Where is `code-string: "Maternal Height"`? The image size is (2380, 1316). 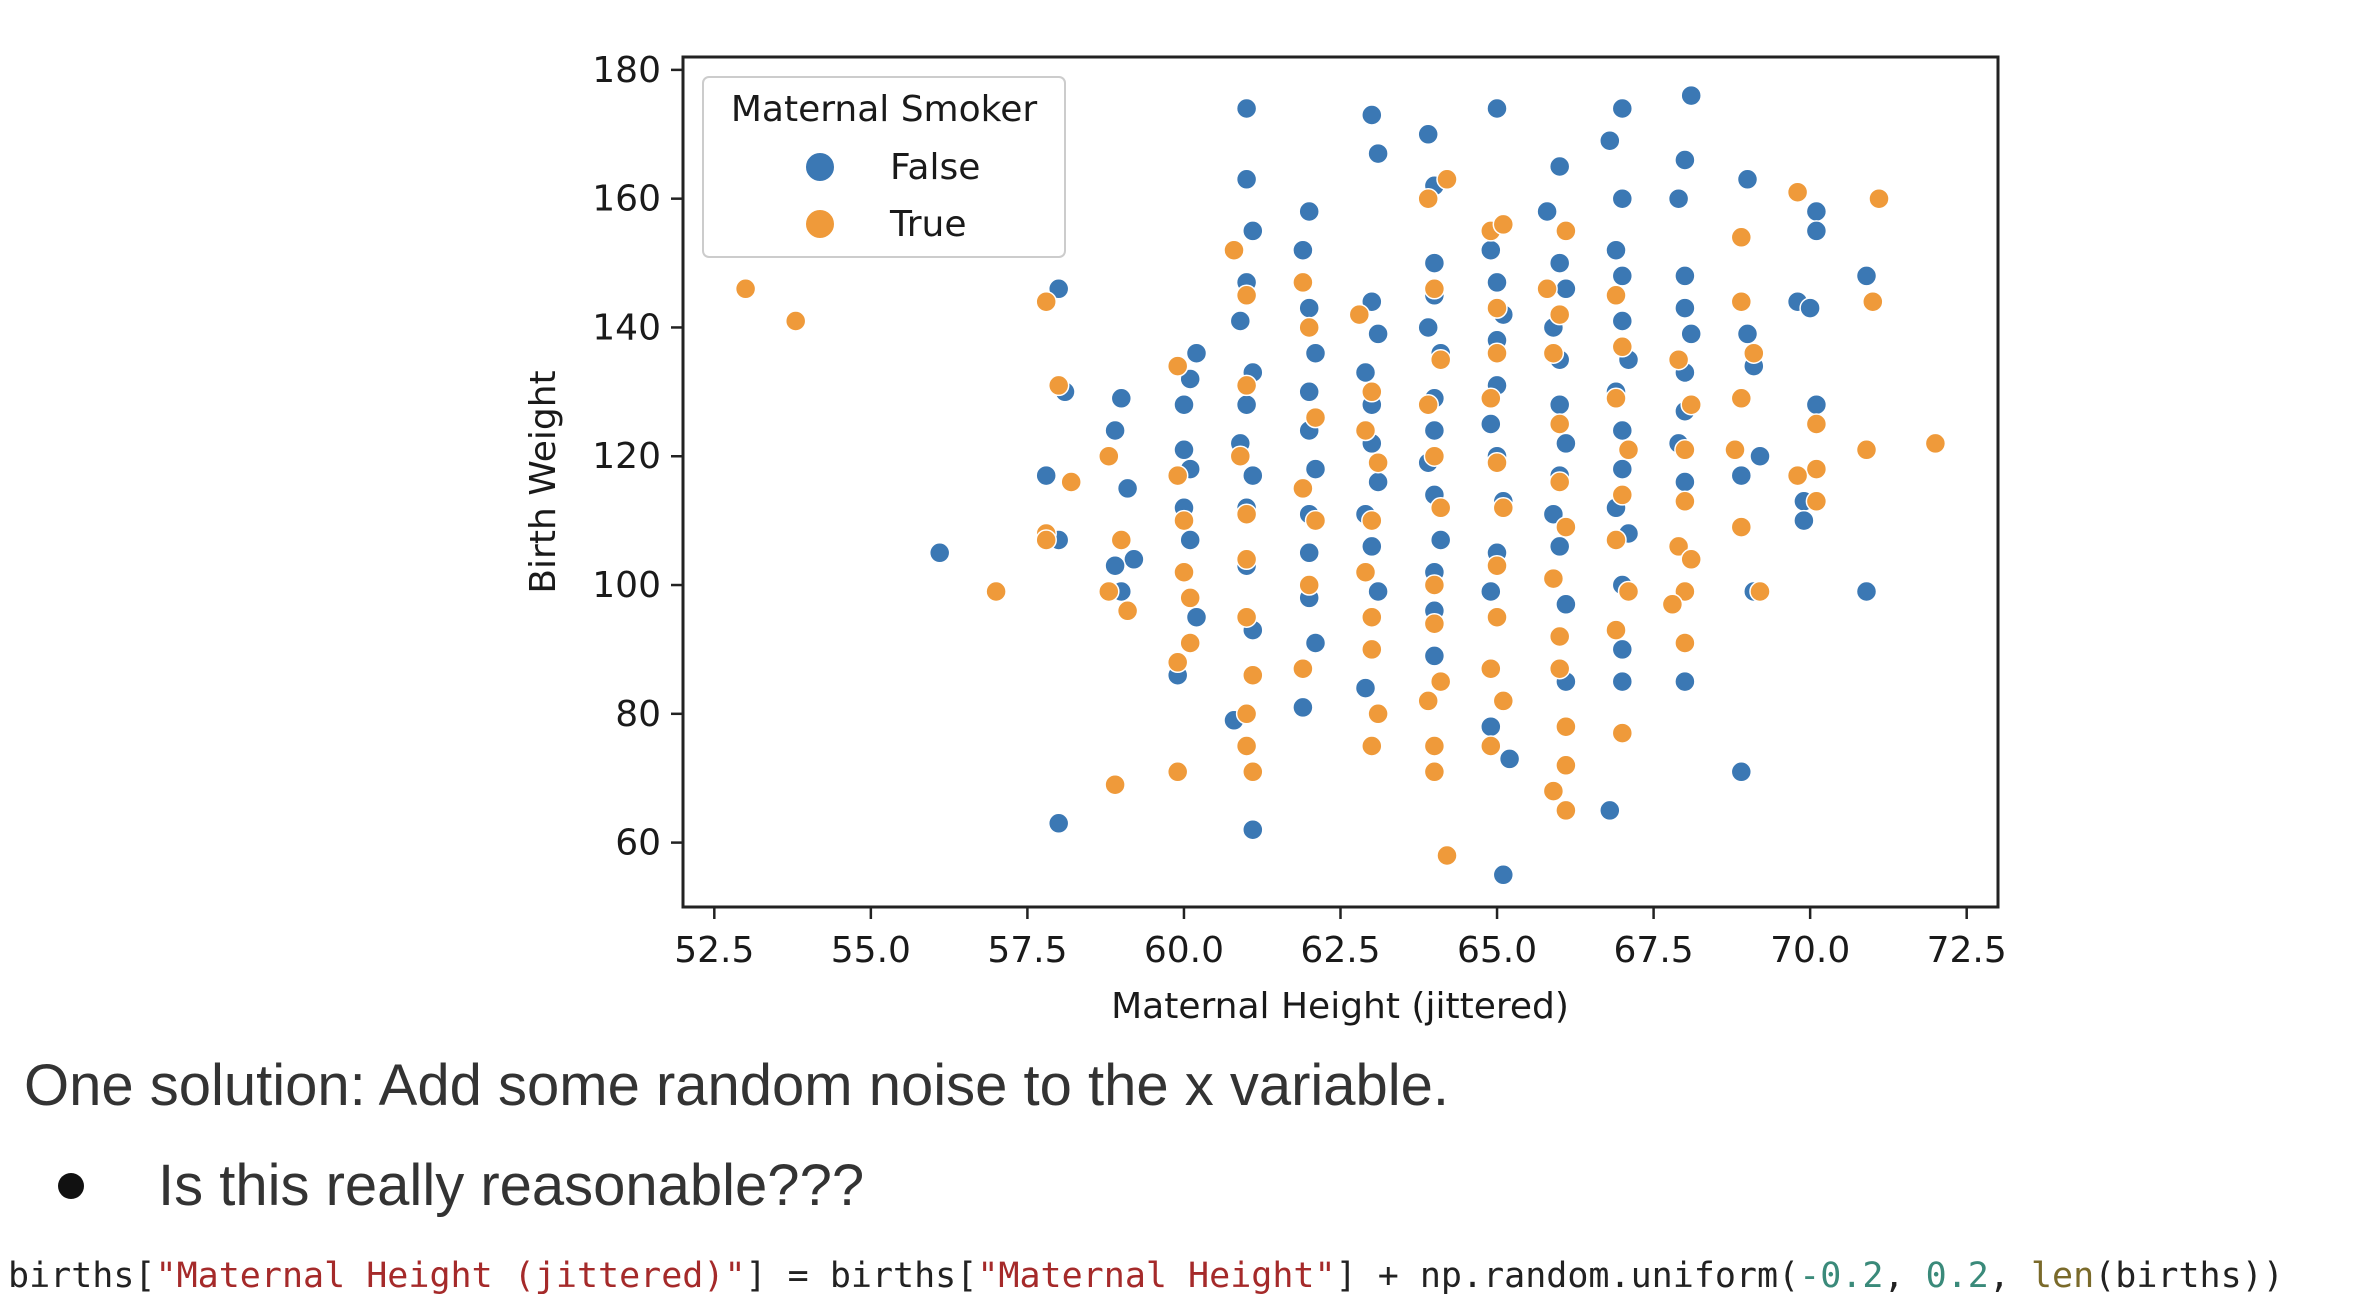 code-string: "Maternal Height" is located at coordinates (1156, 1276).